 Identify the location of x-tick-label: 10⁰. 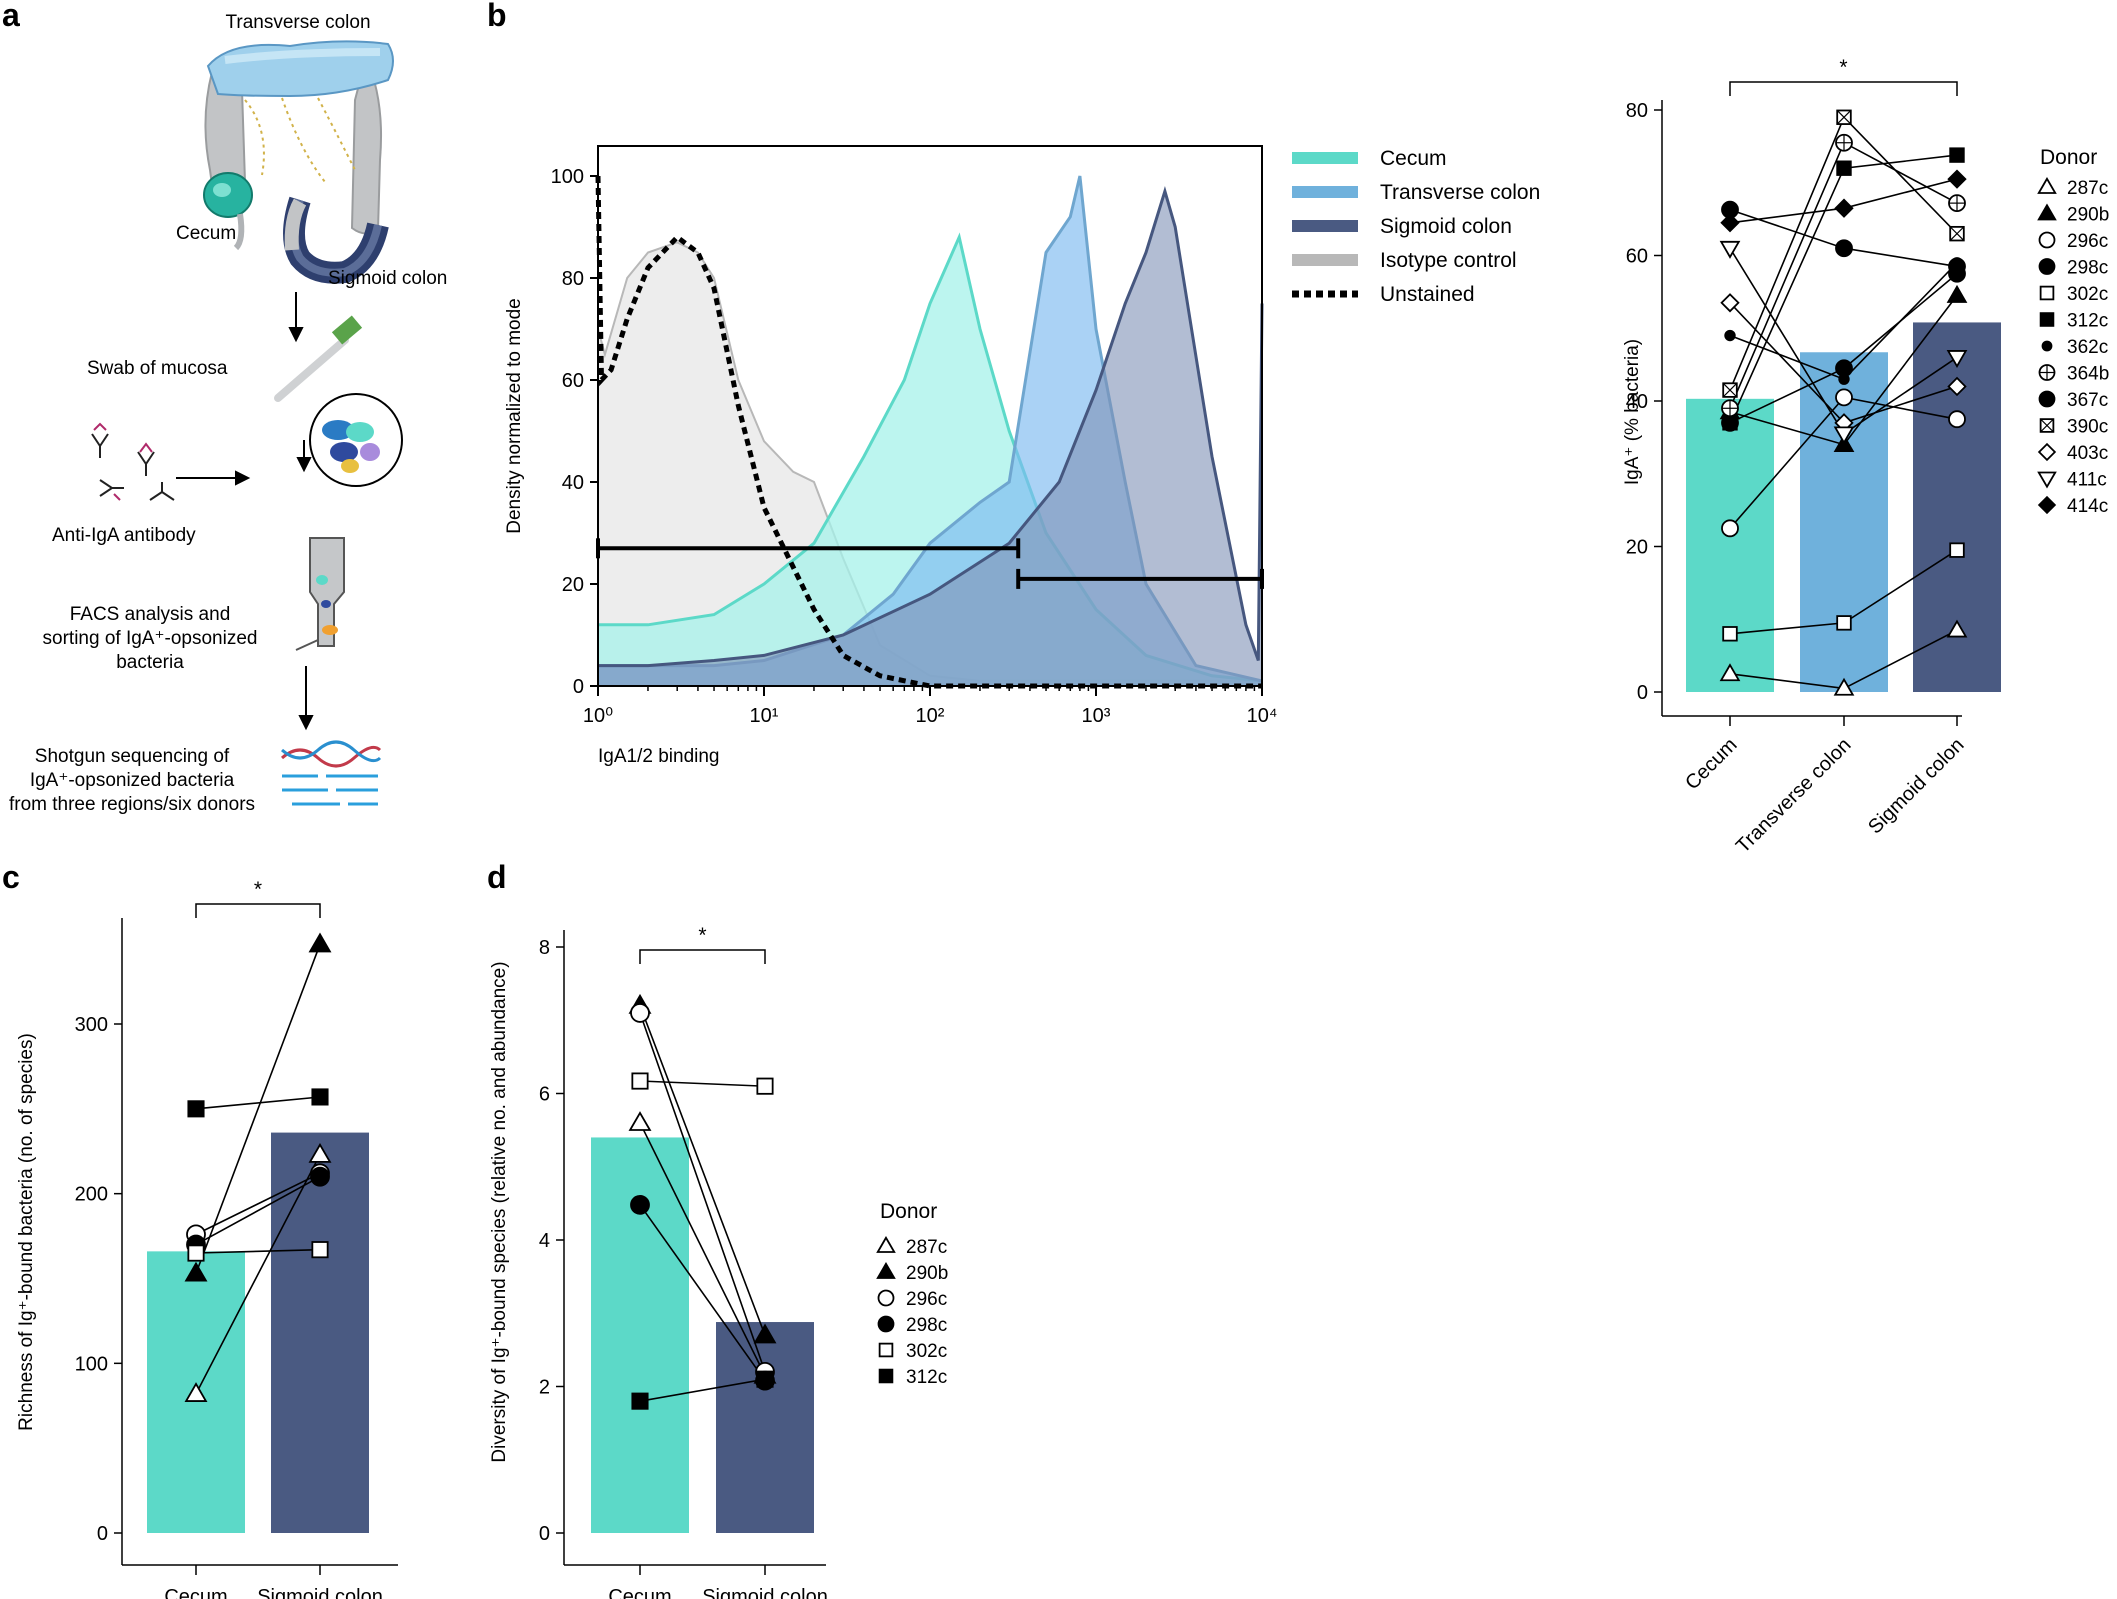
(598, 716).